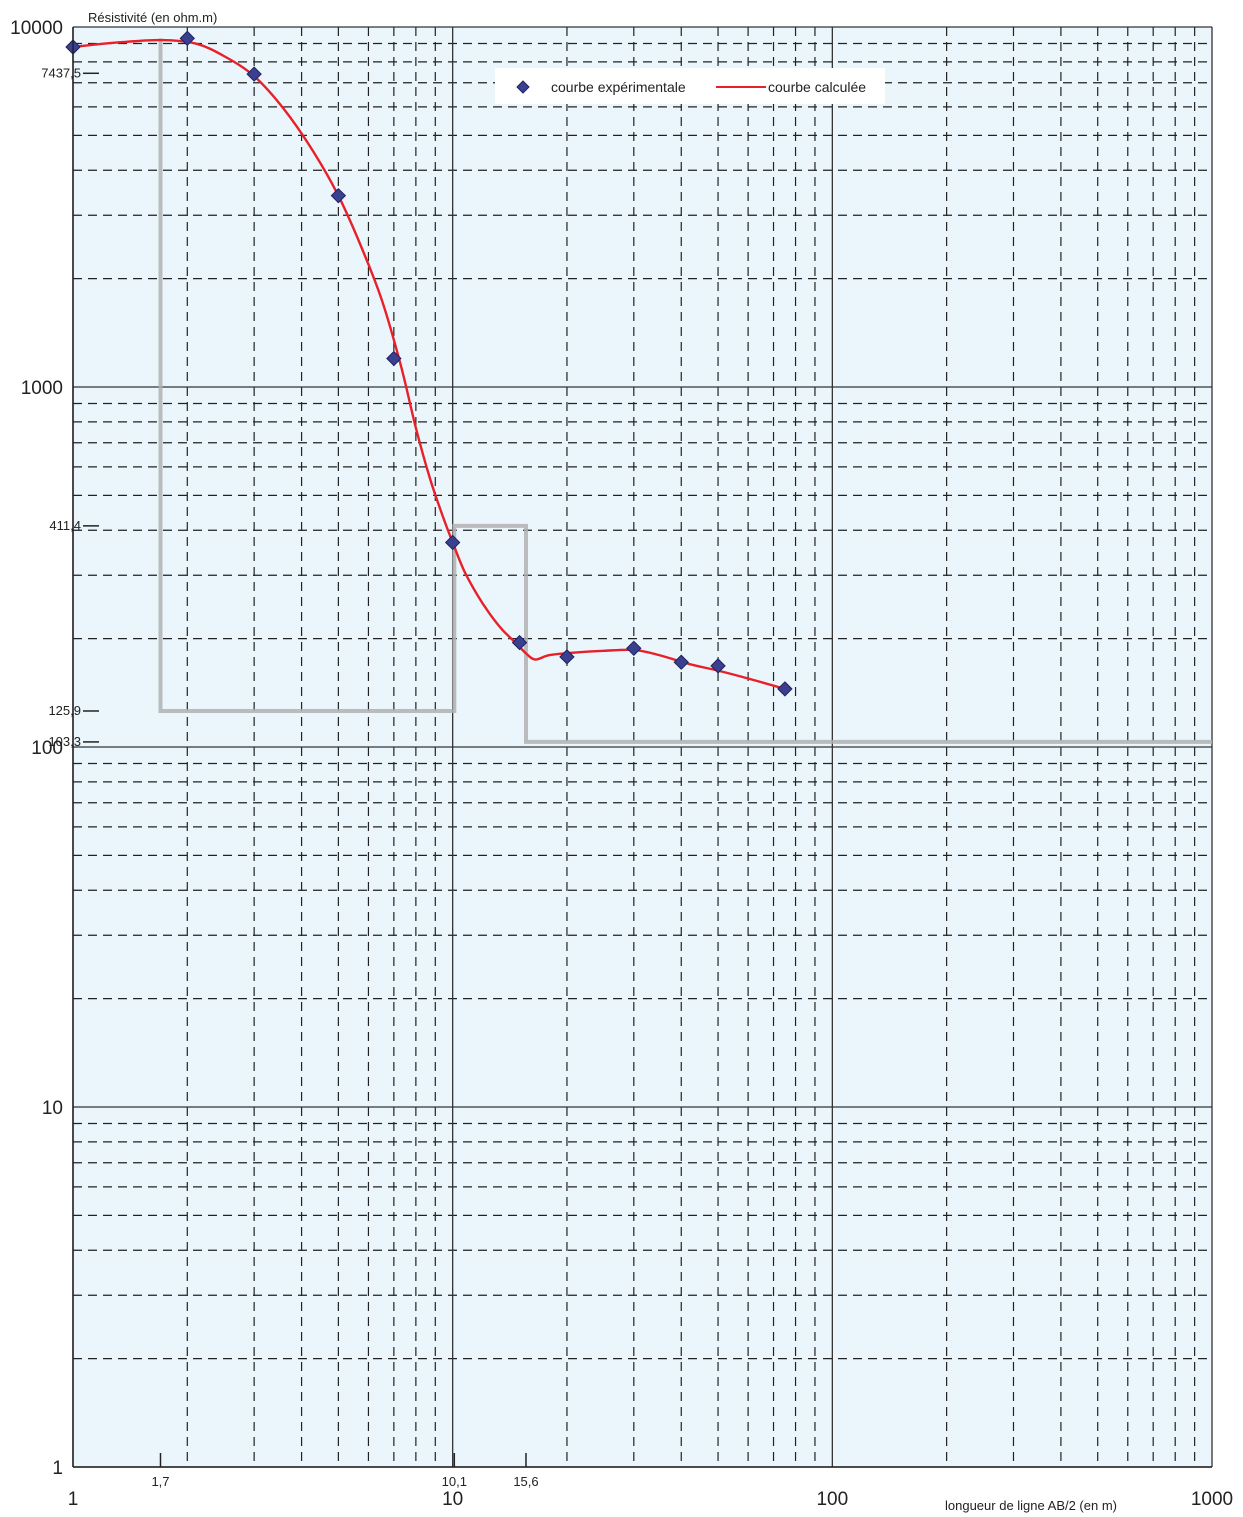 This screenshot has height=1517, width=1243. Describe the element at coordinates (65, 525) in the screenshot. I see `y-marker-label: 411,4` at that location.